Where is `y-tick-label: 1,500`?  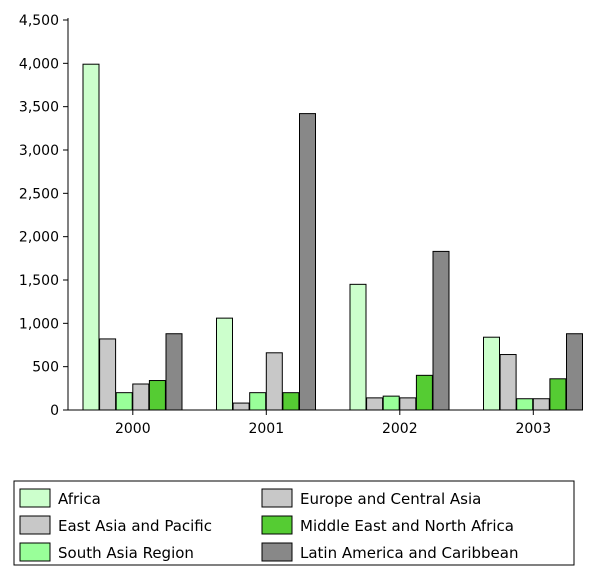
y-tick-label: 1,500 is located at coordinates (39, 281).